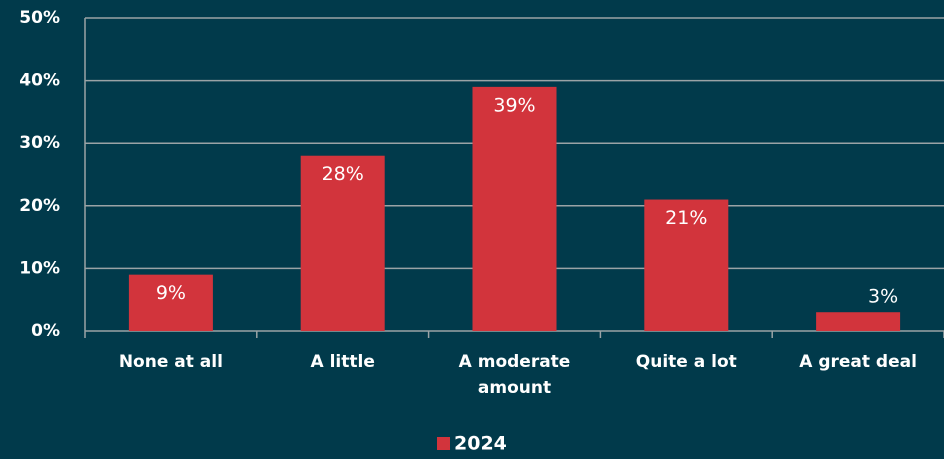  I want to click on y-tick-label: 50%, so click(39, 18).